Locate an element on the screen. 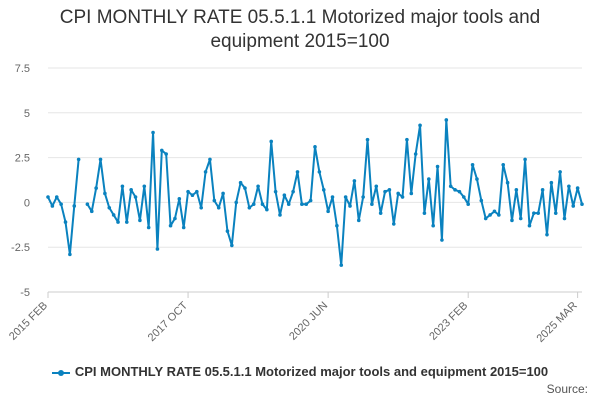  y-tick-label: 2.5 is located at coordinates (22, 159).